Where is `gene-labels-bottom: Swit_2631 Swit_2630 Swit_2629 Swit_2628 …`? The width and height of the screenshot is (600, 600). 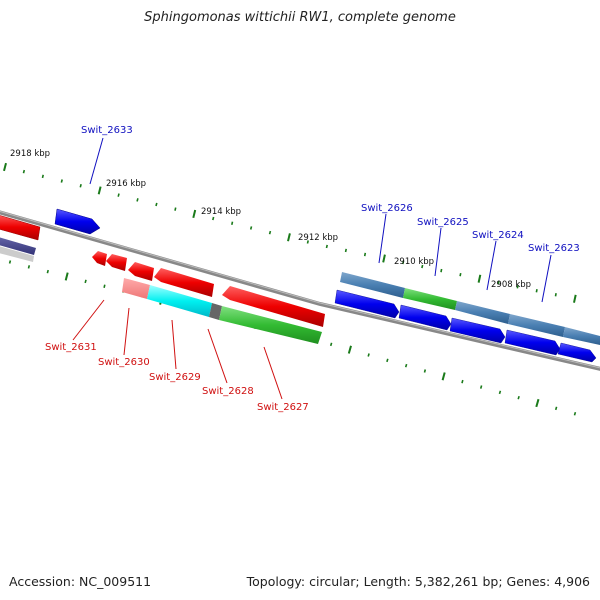 gene-labels-bottom: Swit_2631 Swit_2630 Swit_2629 Swit_2628 … is located at coordinates (177, 377).